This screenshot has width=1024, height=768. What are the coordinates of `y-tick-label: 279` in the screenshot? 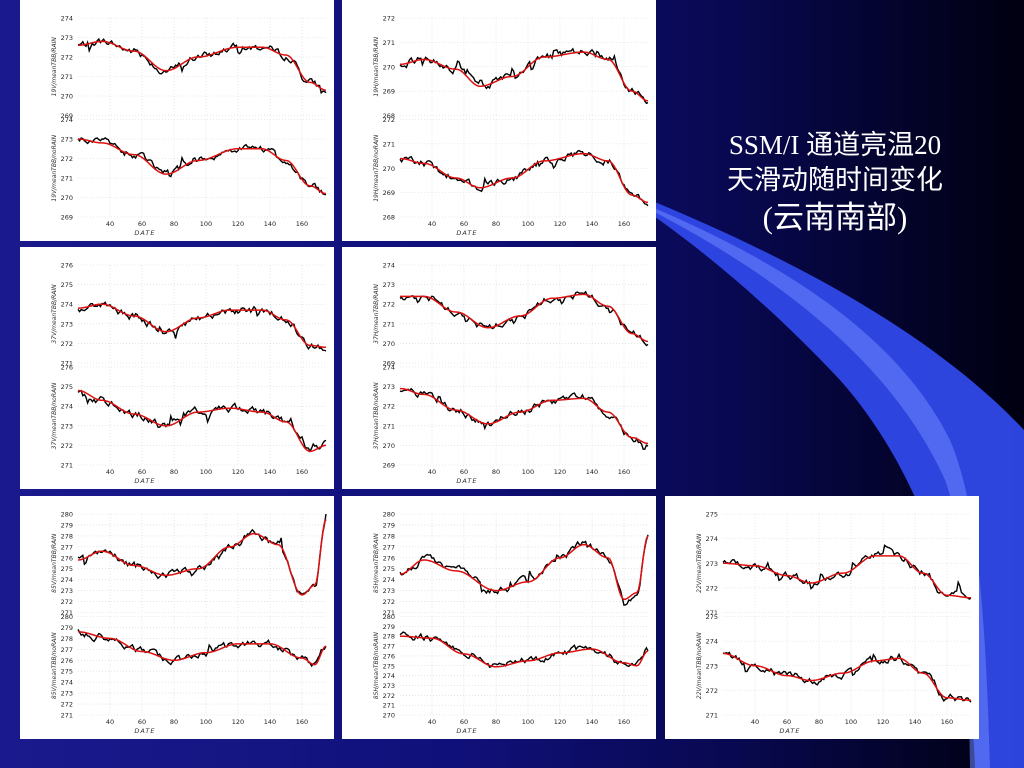 It's located at (67, 525).